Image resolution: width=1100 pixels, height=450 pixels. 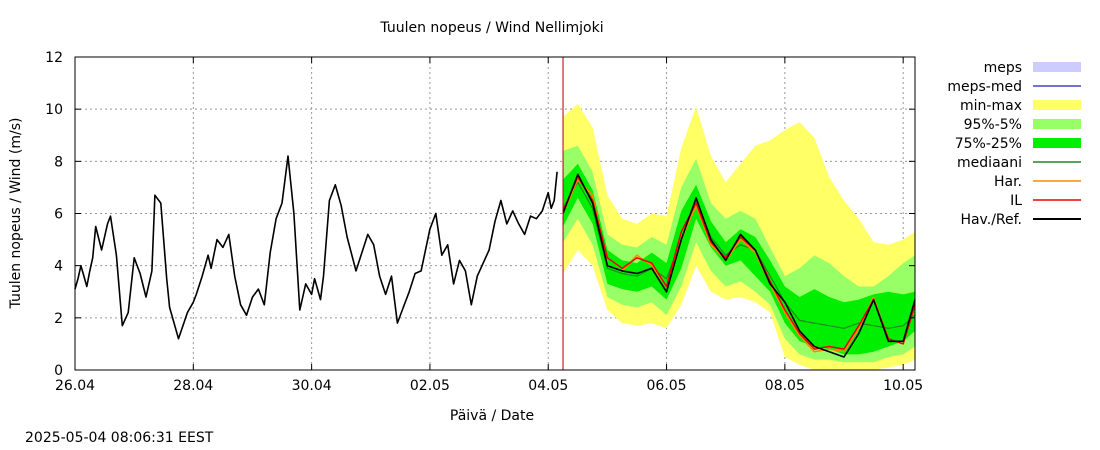 I want to click on x-tick-label: 04.05, so click(x=548, y=386).